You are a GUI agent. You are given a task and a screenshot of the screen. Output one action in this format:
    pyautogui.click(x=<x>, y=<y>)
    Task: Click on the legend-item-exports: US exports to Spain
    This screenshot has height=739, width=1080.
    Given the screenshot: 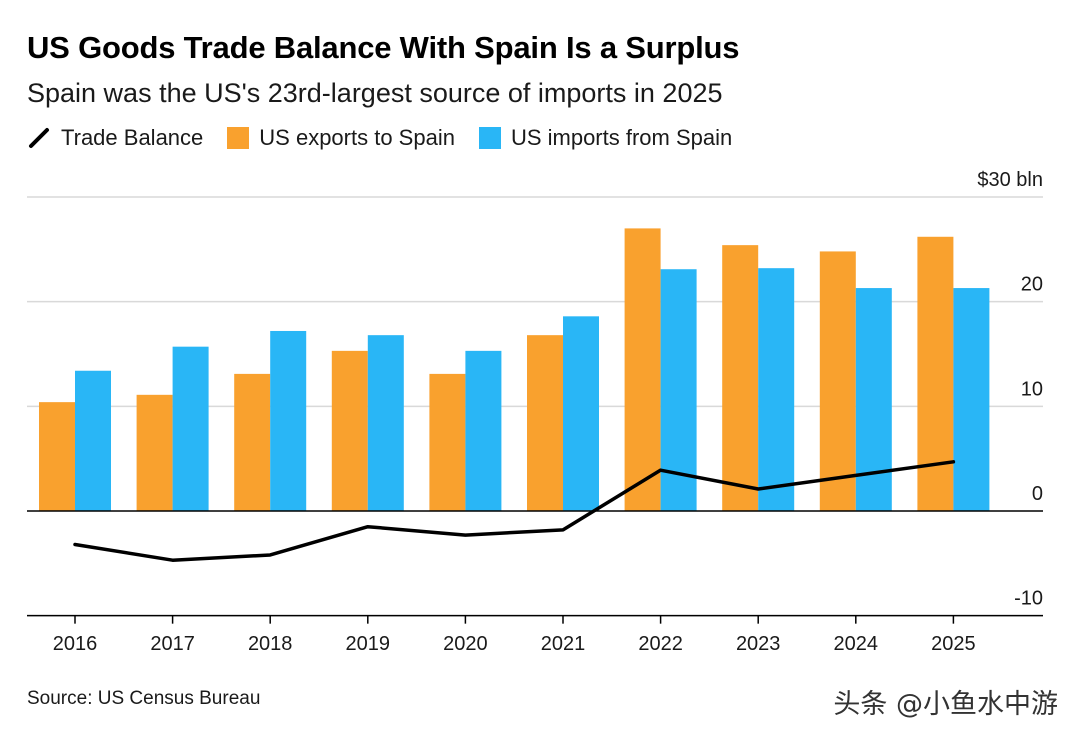 What is the action you would take?
    pyautogui.click(x=341, y=138)
    